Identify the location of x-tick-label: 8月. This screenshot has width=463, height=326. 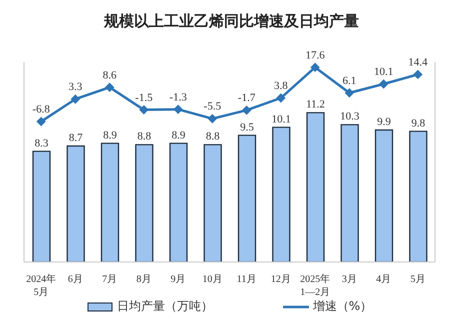
(144, 279).